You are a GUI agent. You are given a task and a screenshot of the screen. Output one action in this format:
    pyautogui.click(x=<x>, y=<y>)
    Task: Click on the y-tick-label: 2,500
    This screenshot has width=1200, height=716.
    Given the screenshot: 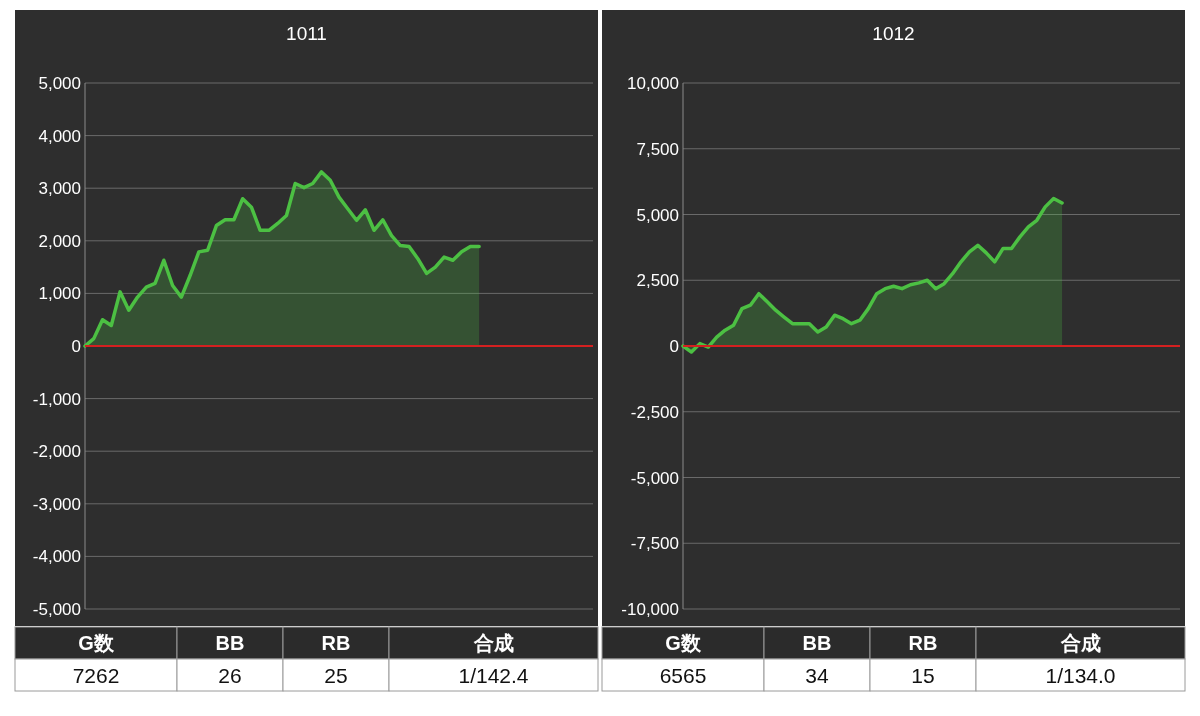 What is the action you would take?
    pyautogui.click(x=657, y=281)
    